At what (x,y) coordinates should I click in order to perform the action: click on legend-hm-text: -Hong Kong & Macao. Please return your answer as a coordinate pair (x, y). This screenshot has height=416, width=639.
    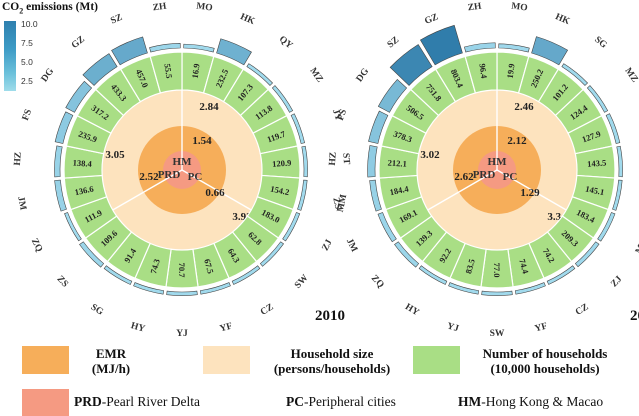
    Looking at the image, I should click on (542, 401).